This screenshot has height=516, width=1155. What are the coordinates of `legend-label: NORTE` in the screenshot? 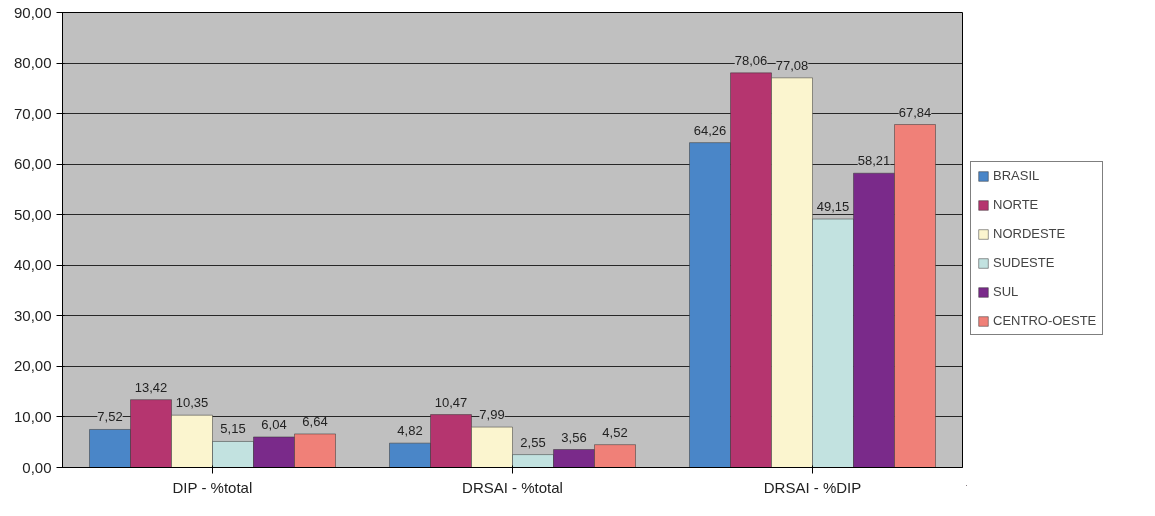 It's located at (1016, 204).